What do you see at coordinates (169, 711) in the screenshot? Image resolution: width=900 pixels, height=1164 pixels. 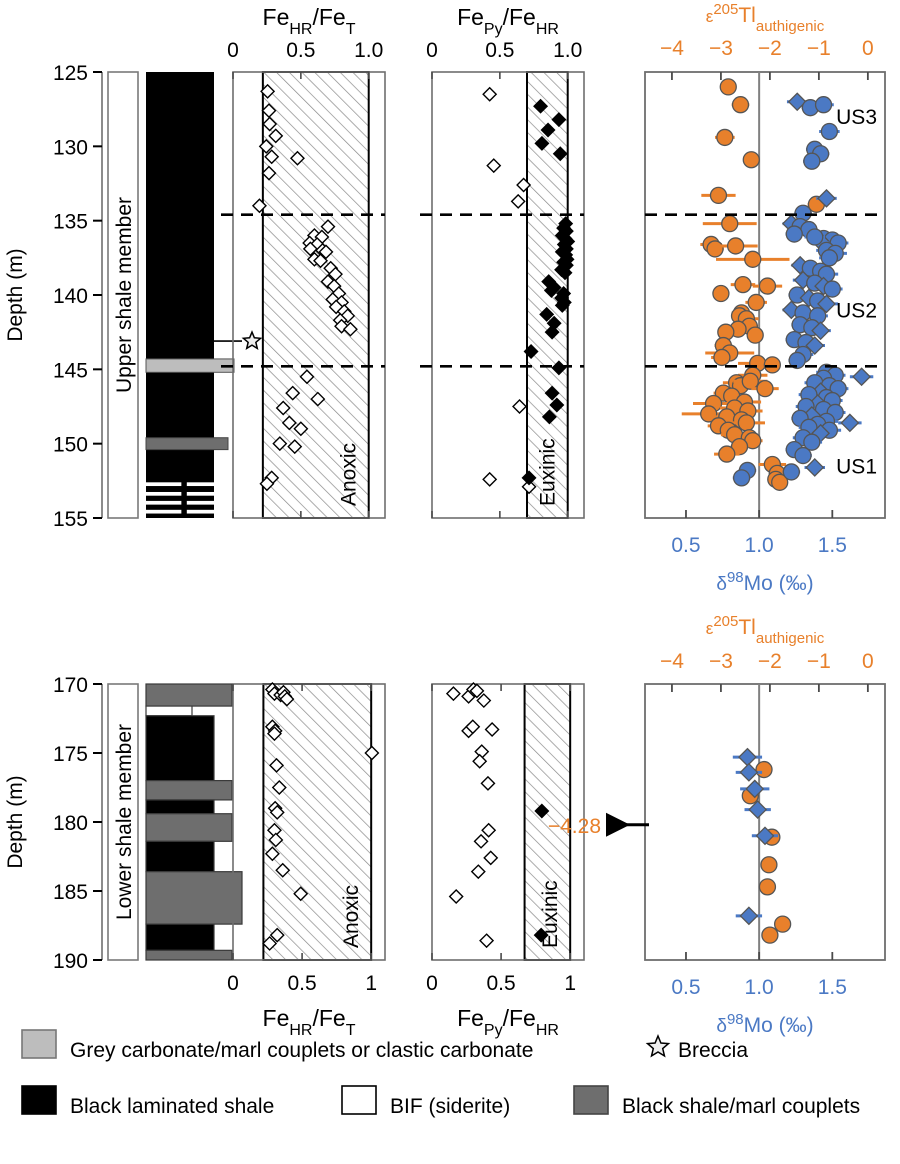 I see `lith-bif-siderite` at bounding box center [169, 711].